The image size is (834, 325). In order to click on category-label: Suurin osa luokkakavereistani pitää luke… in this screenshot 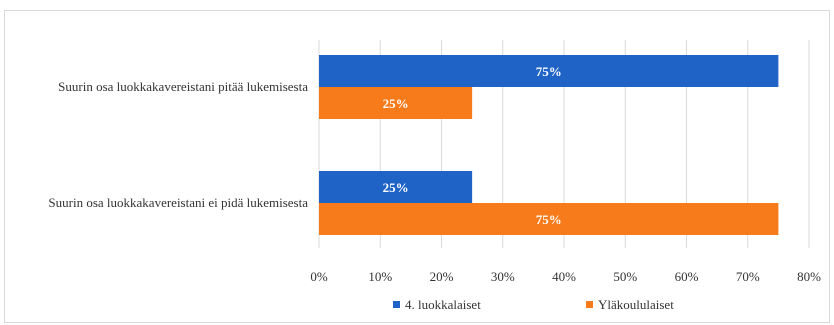, I will do `click(183, 86)`.